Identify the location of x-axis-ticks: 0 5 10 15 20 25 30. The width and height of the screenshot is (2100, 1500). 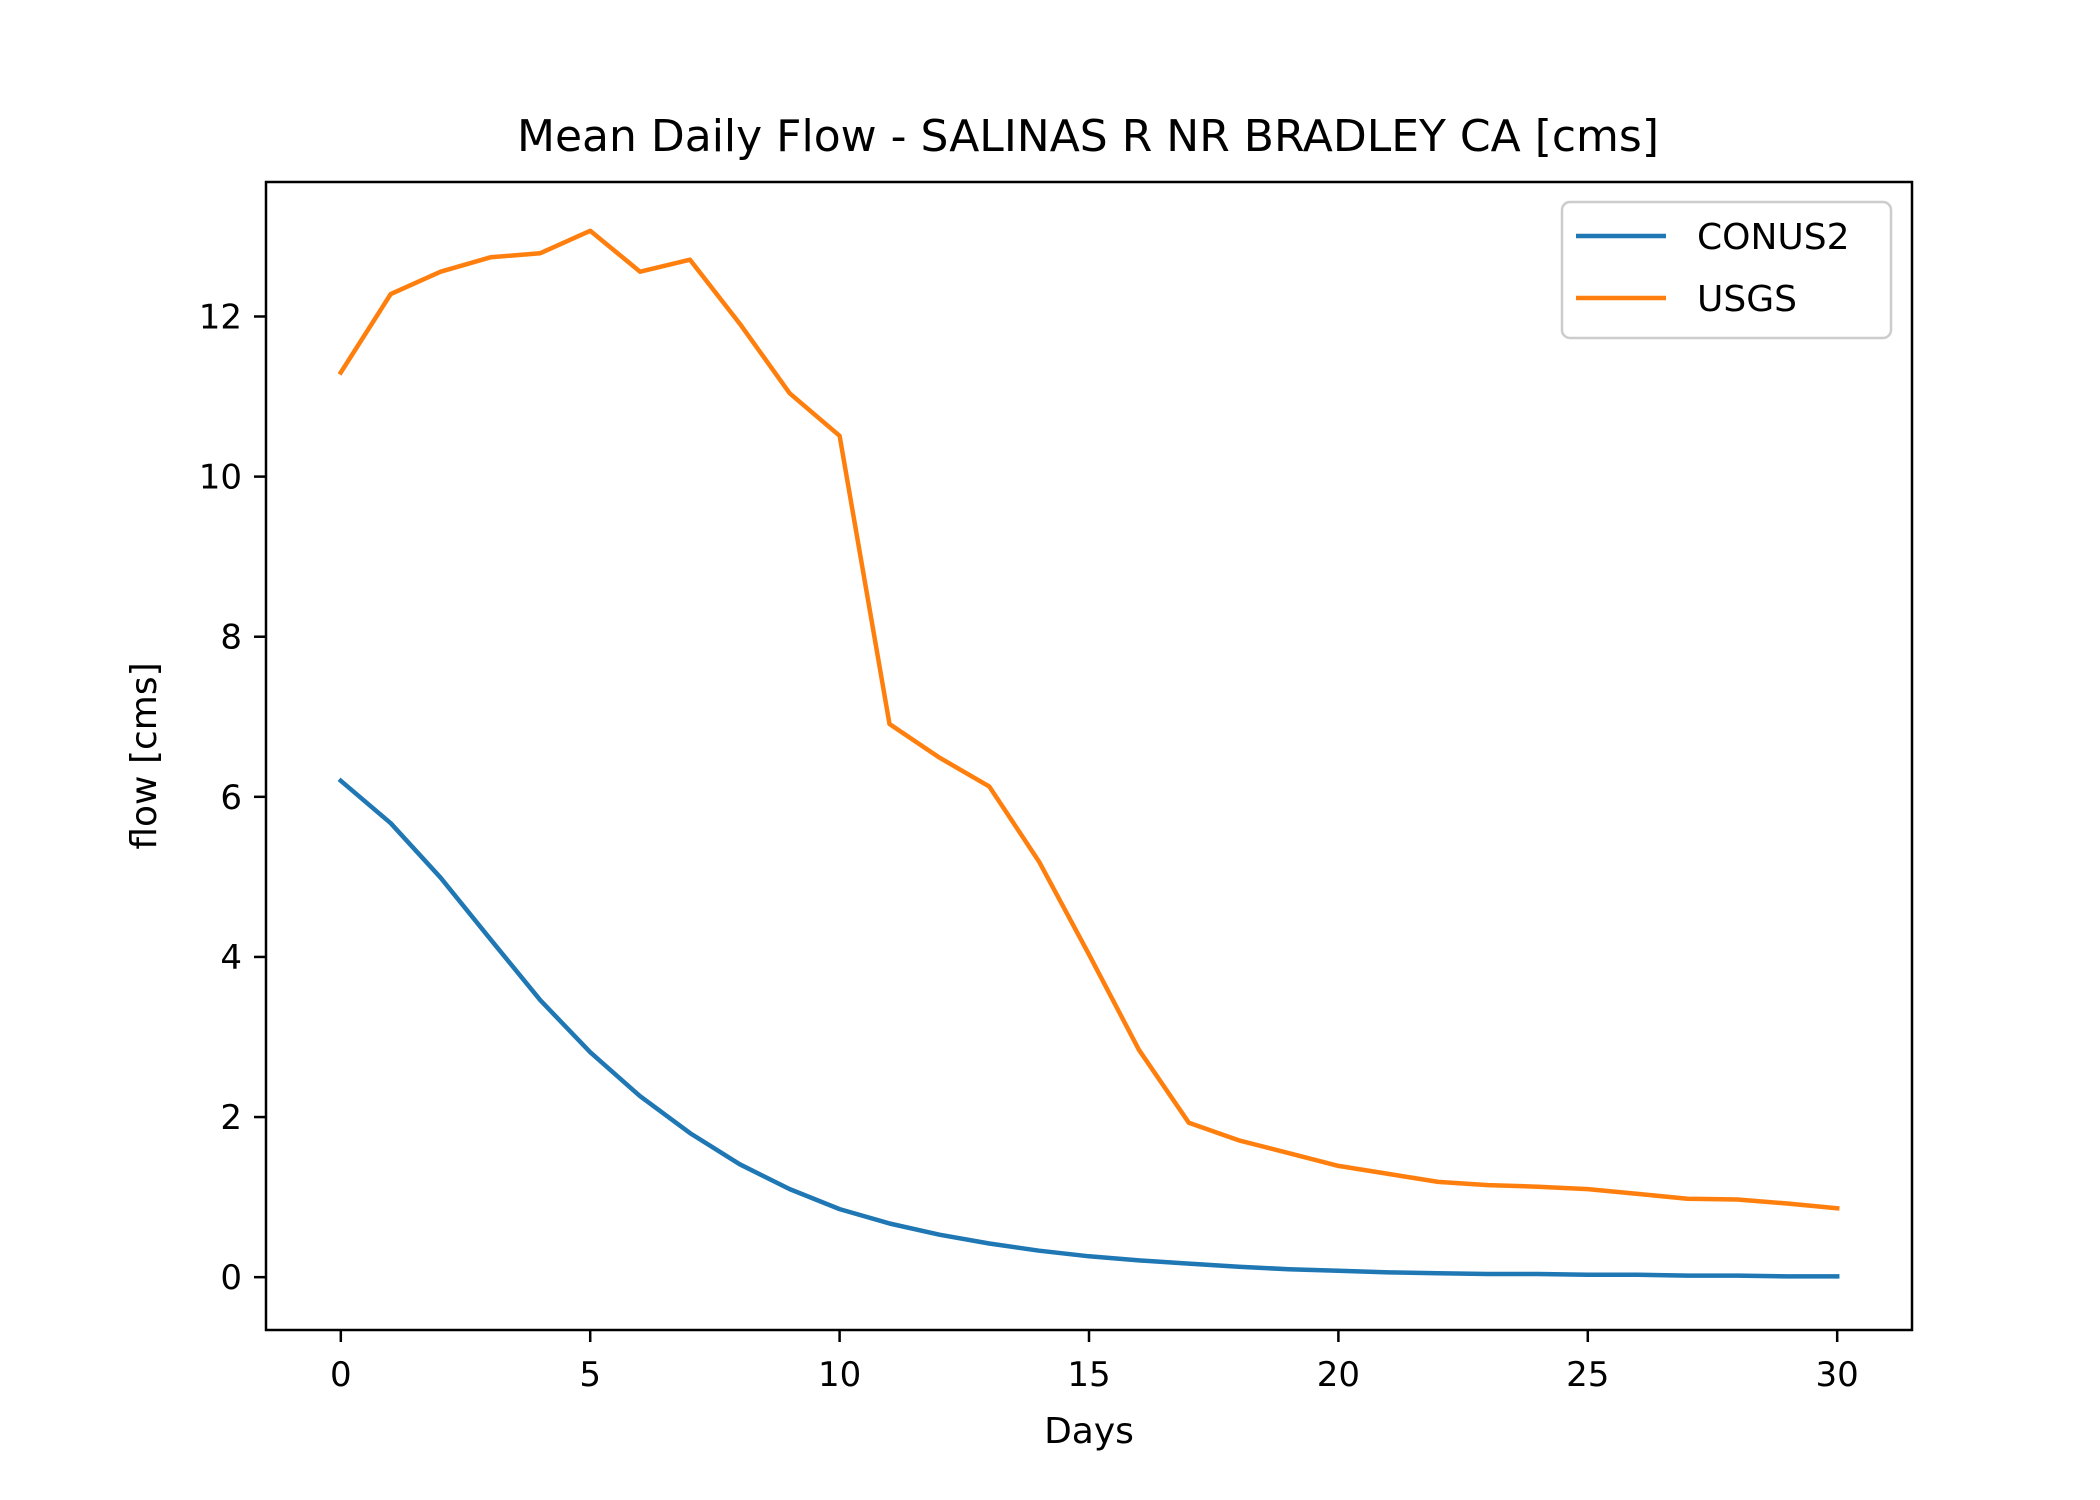
(1094, 1362).